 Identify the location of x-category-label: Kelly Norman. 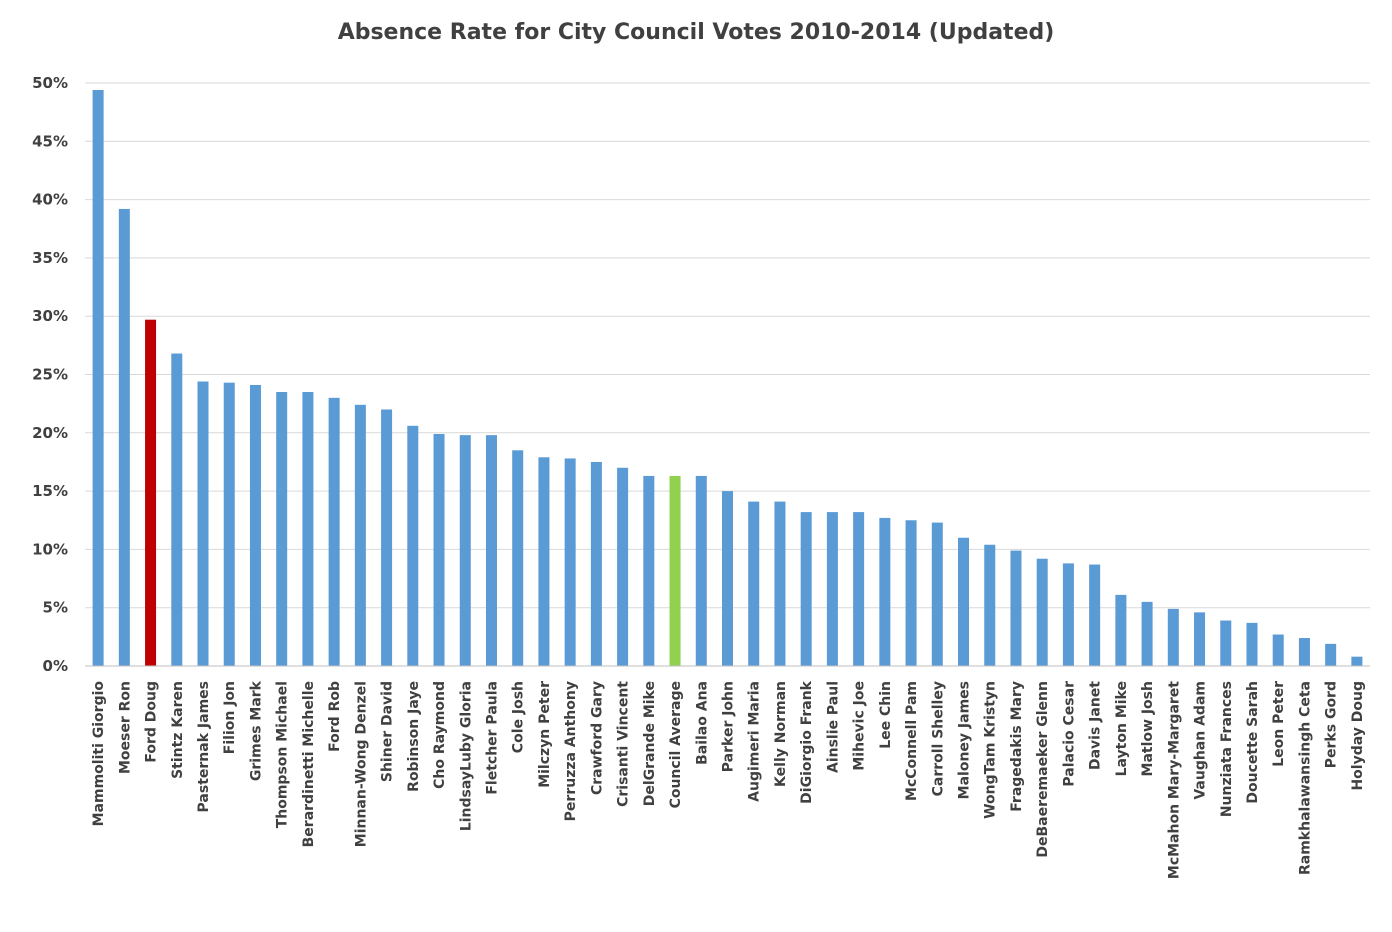
(781, 734).